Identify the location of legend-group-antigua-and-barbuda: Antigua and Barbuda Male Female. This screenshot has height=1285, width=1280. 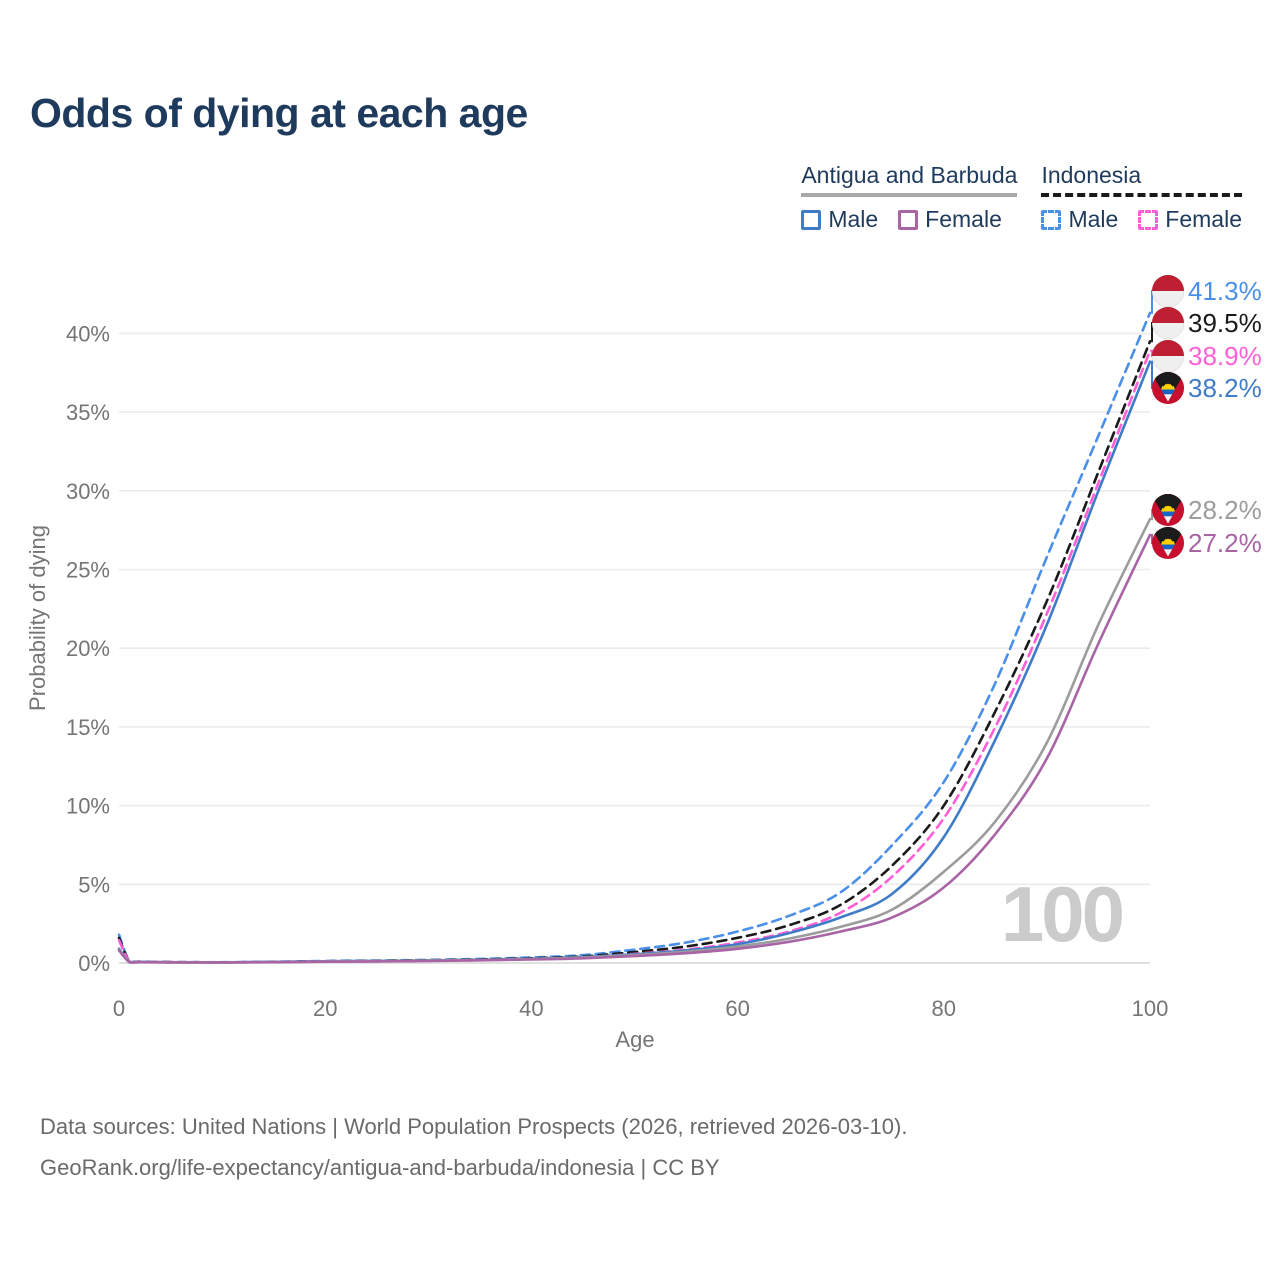
(909, 197).